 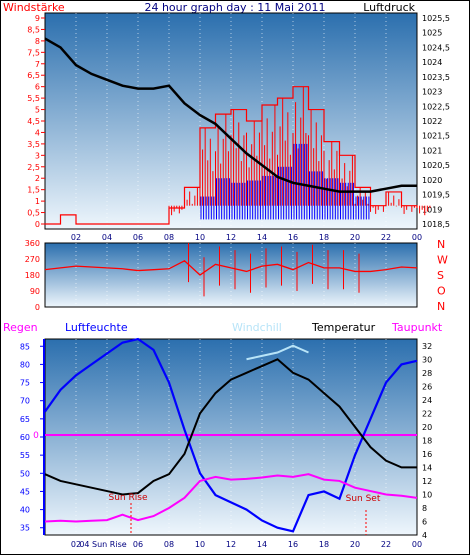 What do you see at coordinates (128, 498) in the screenshot?
I see `sunrise-label: Sun Rise` at bounding box center [128, 498].